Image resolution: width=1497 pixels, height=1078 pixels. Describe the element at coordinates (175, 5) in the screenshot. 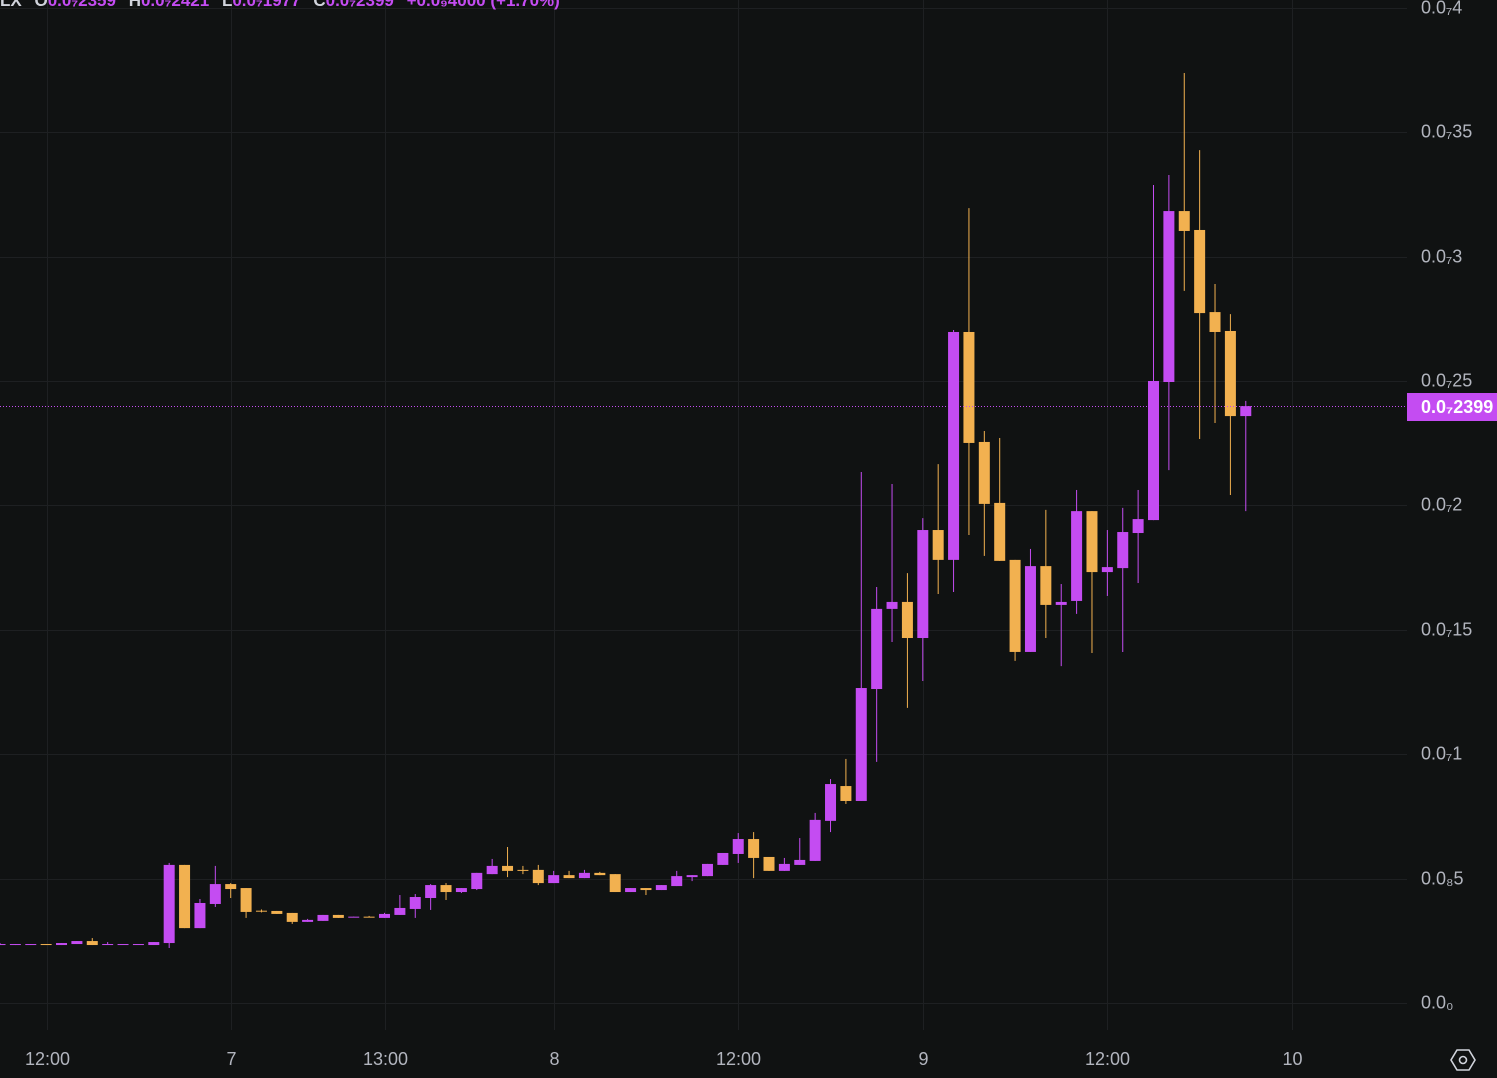

I see `high-value: 0.0₇2421` at that location.